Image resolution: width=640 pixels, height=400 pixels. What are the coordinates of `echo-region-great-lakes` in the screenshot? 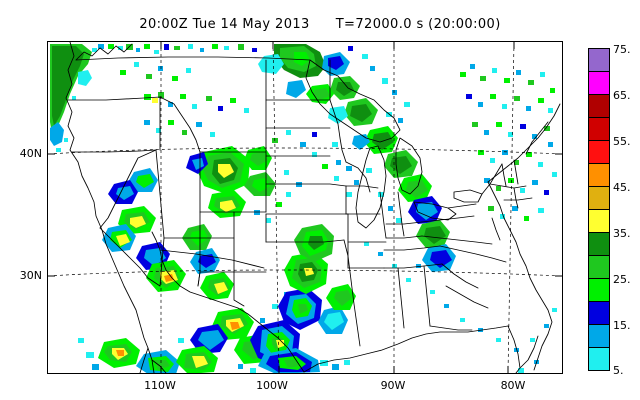 It's located at (396, 211).